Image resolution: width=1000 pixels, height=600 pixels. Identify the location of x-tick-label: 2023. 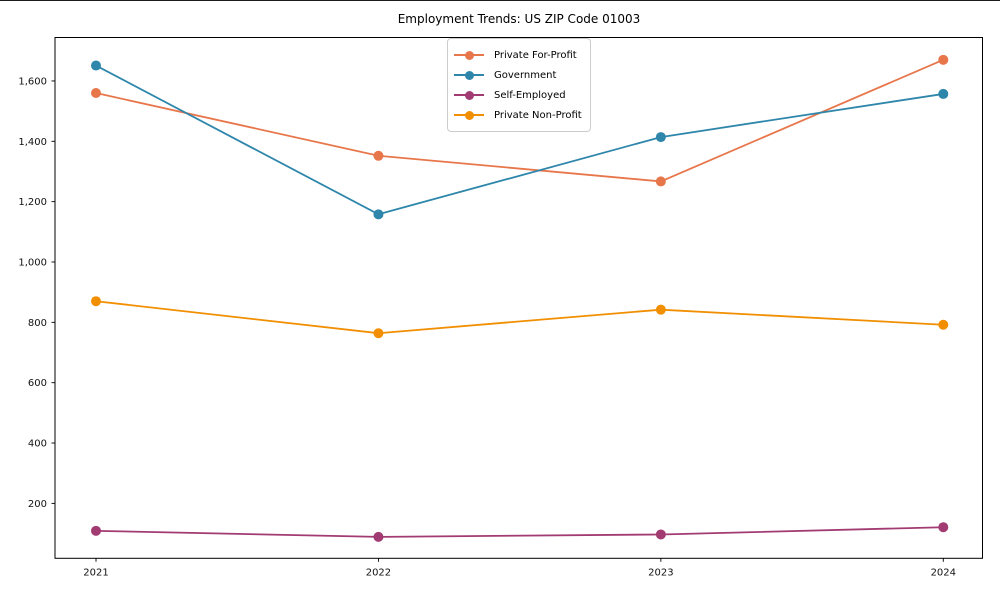
(660, 572).